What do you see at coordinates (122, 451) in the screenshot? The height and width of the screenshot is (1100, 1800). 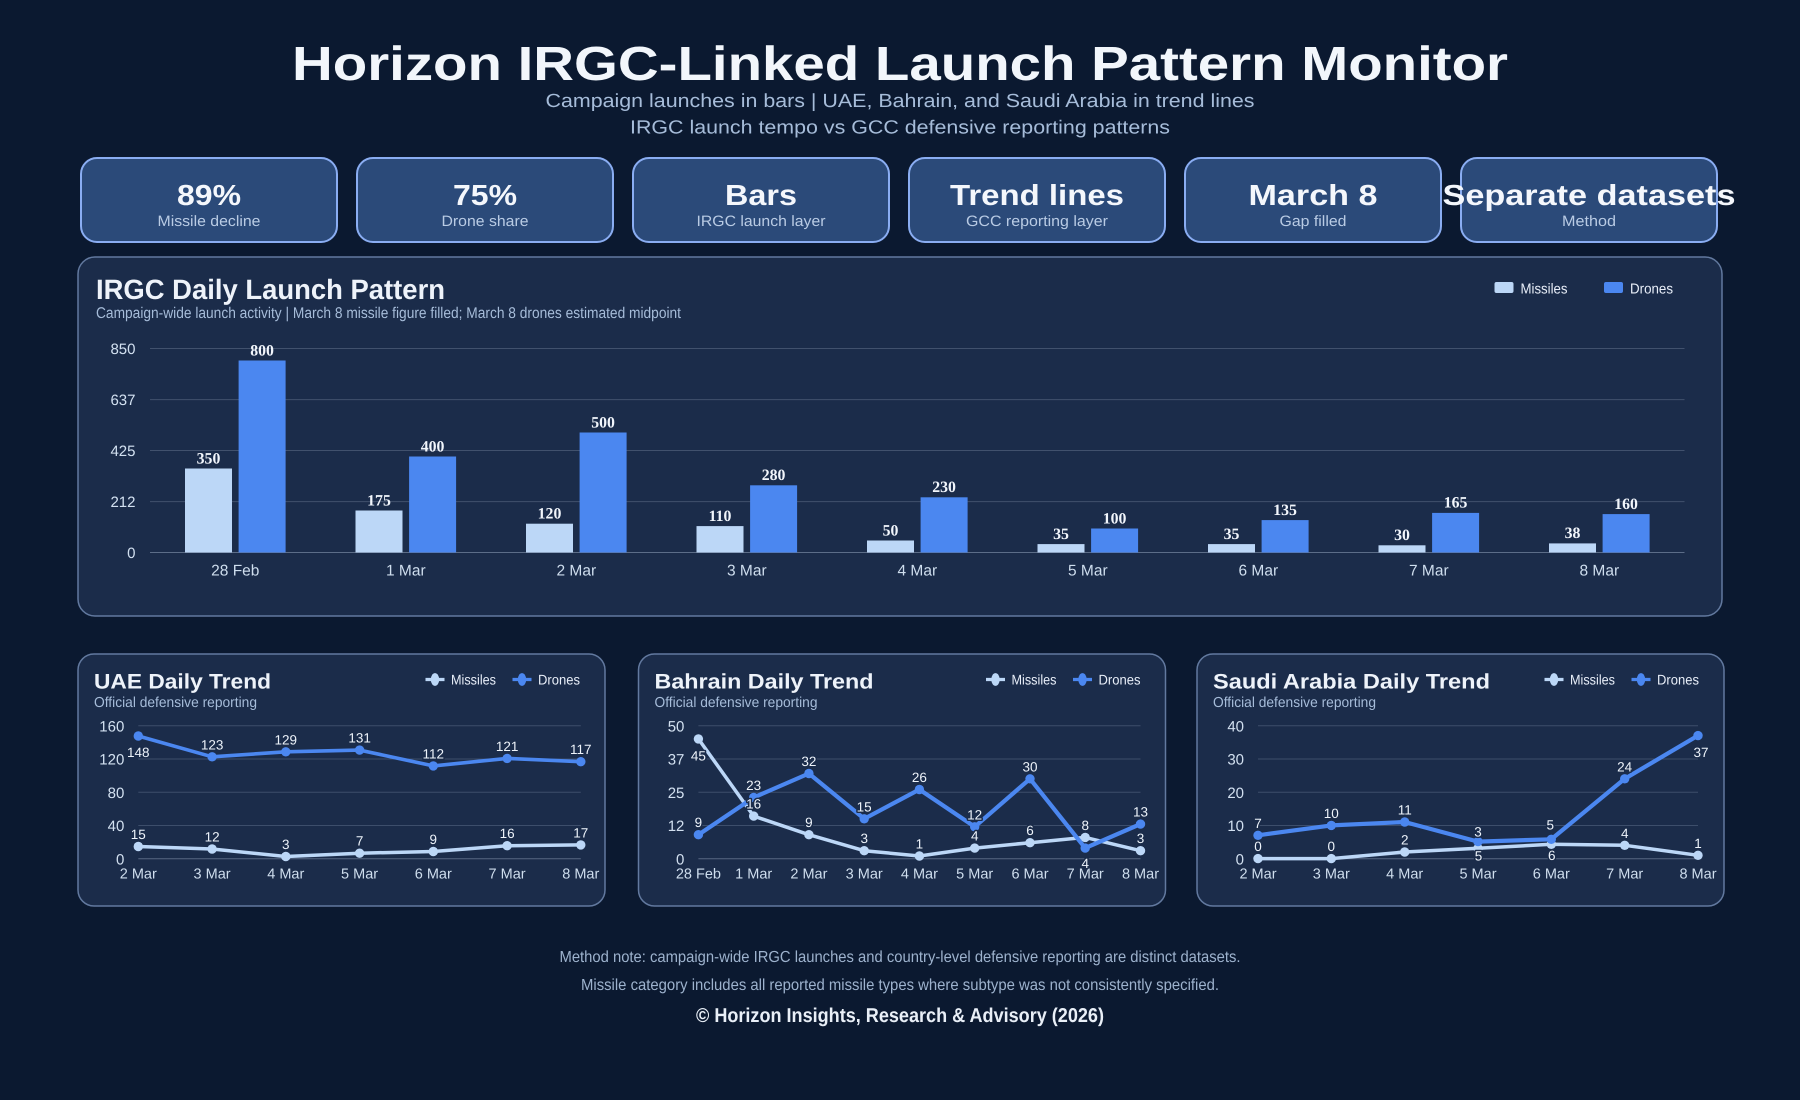 I see `svg-text: 425` at bounding box center [122, 451].